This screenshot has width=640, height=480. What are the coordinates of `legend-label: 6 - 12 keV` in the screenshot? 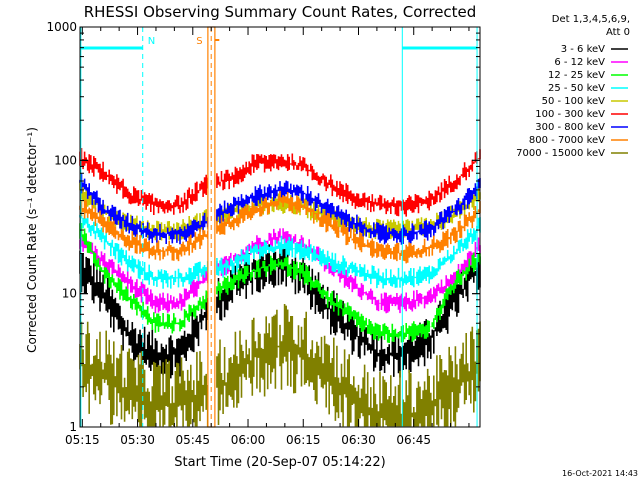 It's located at (579, 62).